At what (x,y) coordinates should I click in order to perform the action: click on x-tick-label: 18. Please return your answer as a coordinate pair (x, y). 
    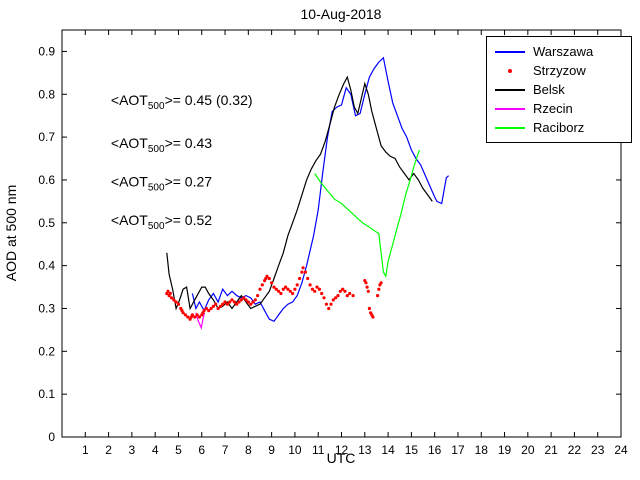
    Looking at the image, I should click on (482, 450).